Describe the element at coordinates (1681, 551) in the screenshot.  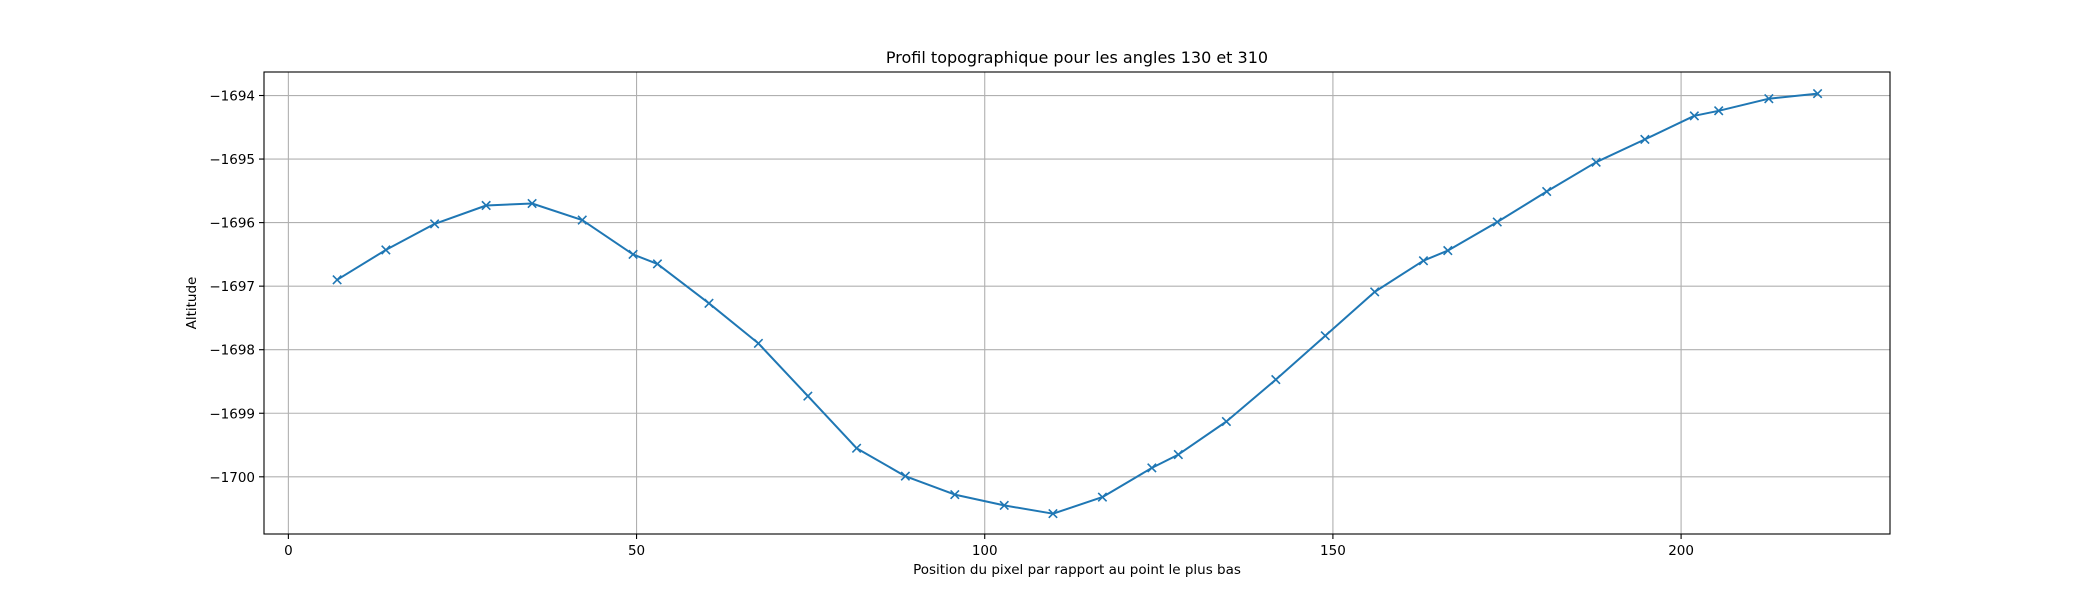
I see `x-tick-label: 200` at that location.